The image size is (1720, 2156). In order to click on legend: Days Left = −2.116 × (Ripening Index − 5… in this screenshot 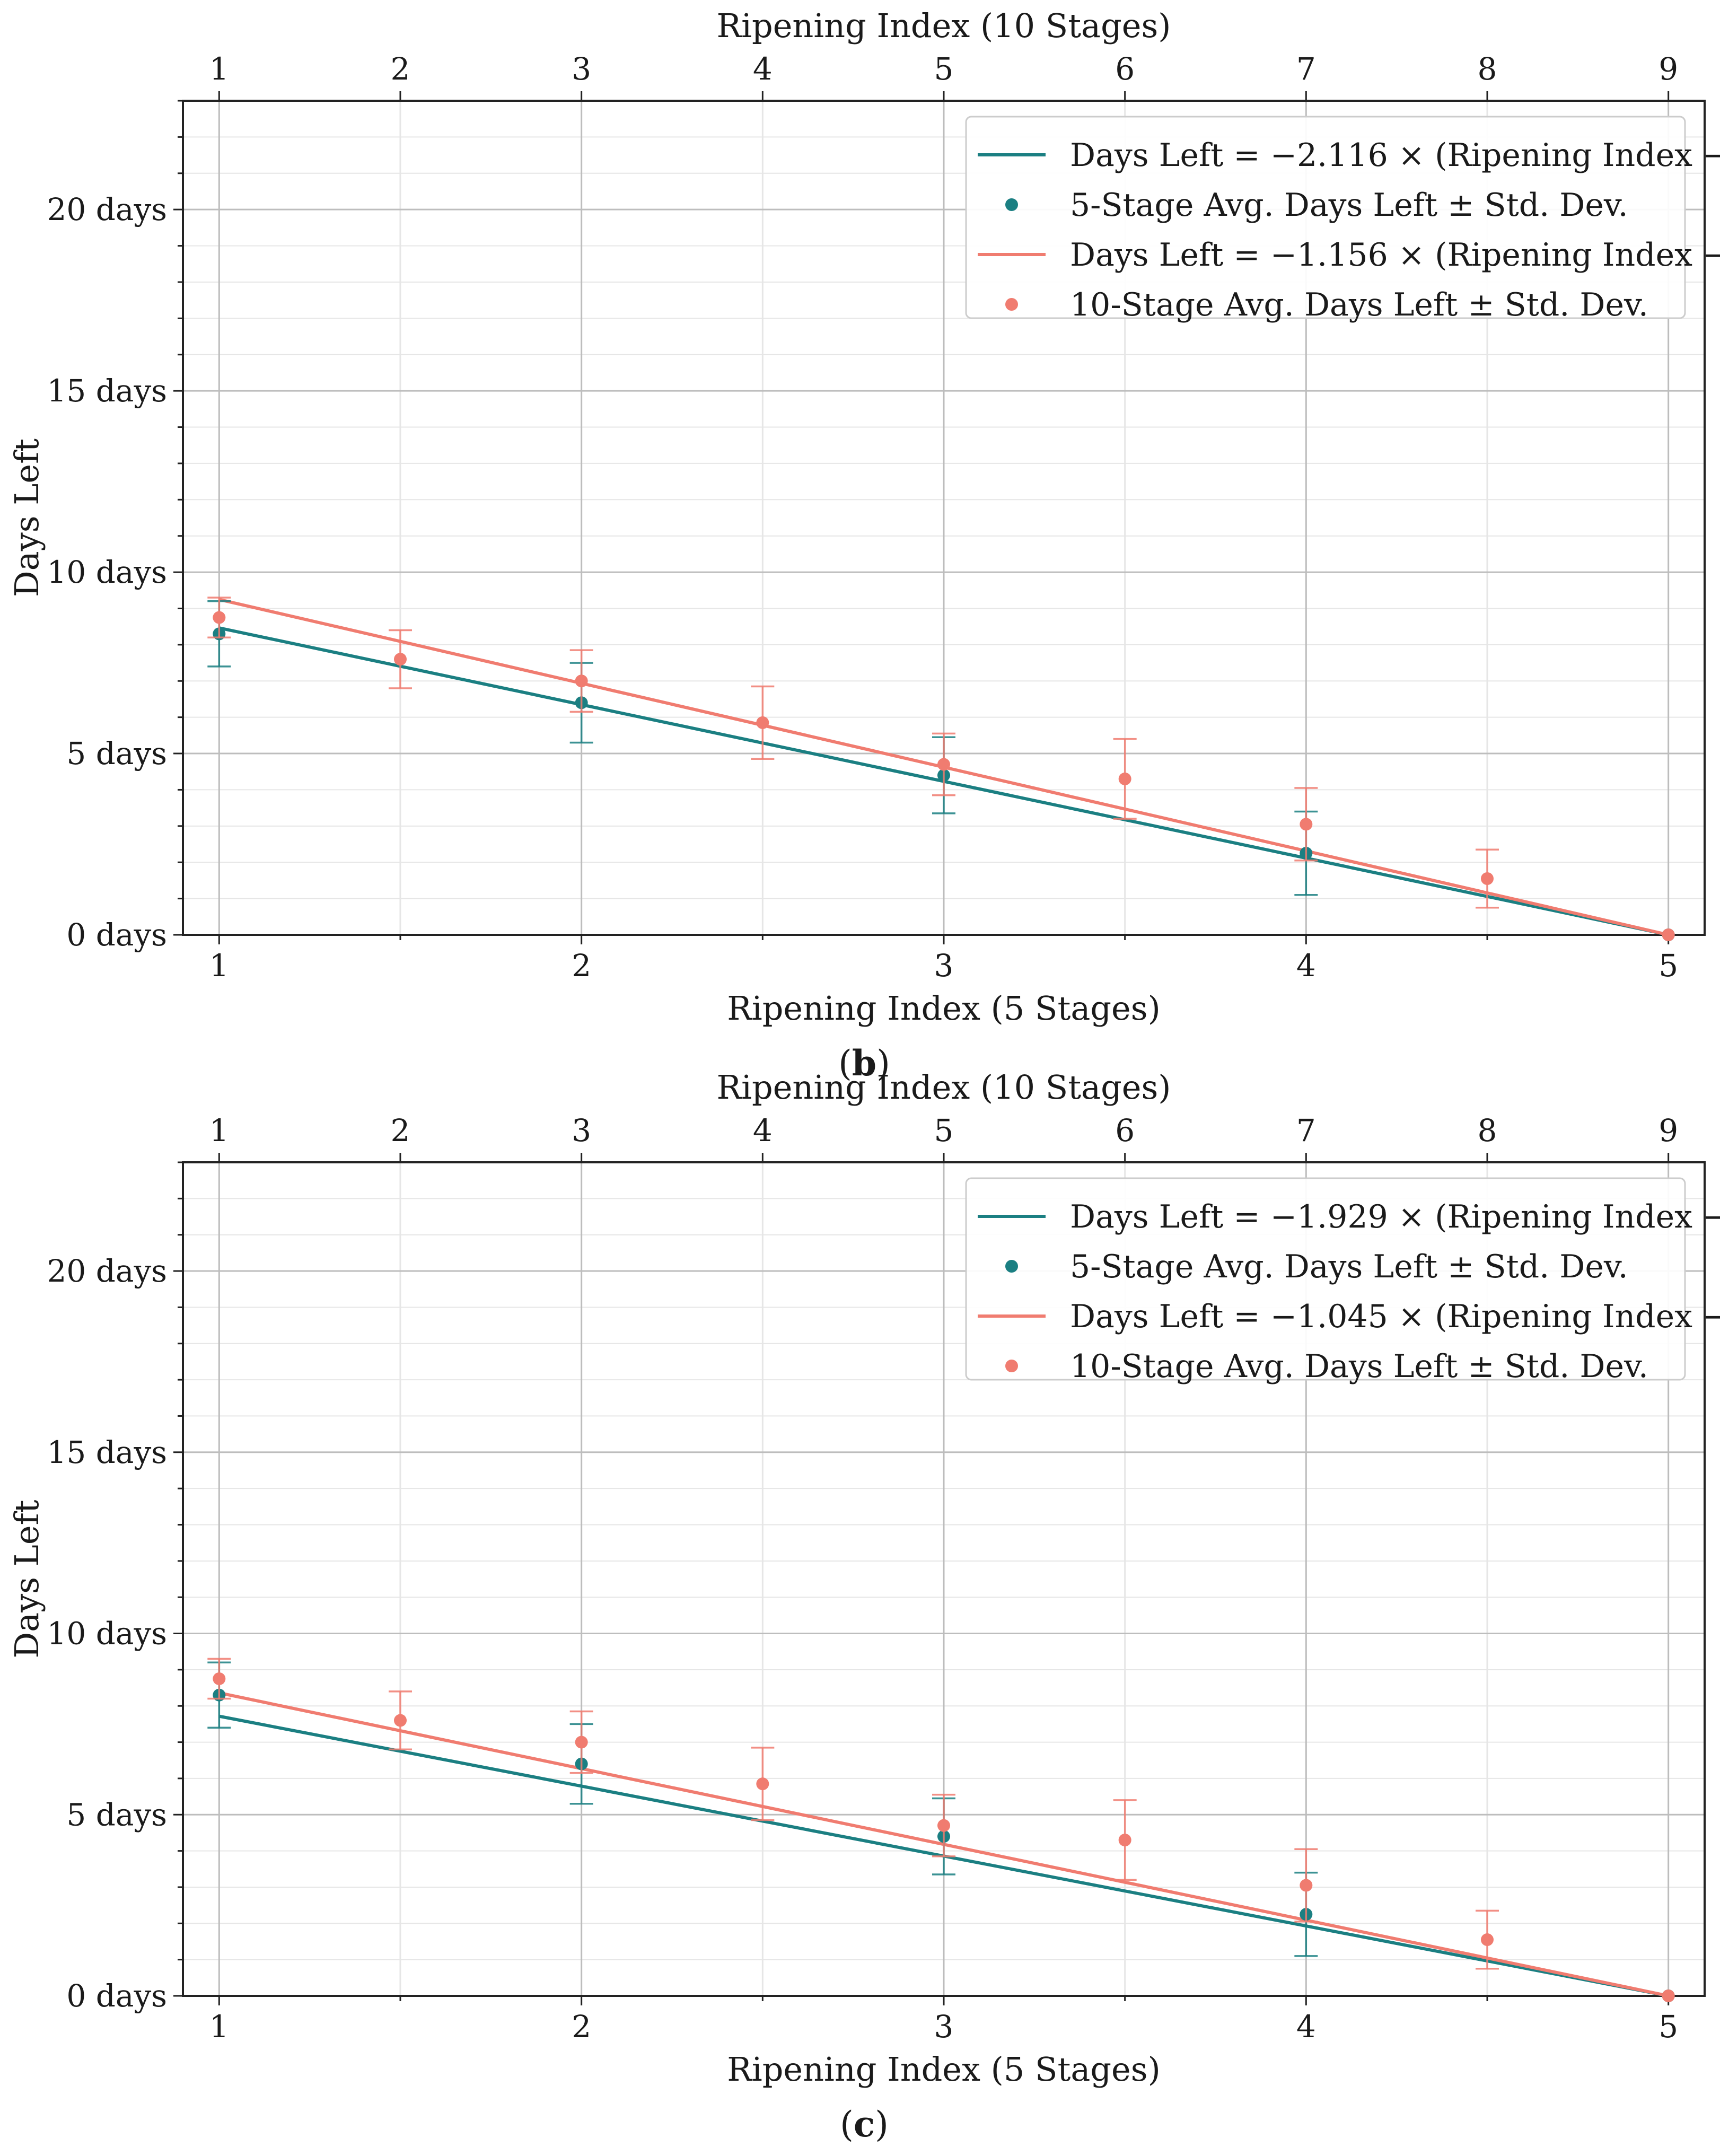, I will do `click(1342, 219)`.